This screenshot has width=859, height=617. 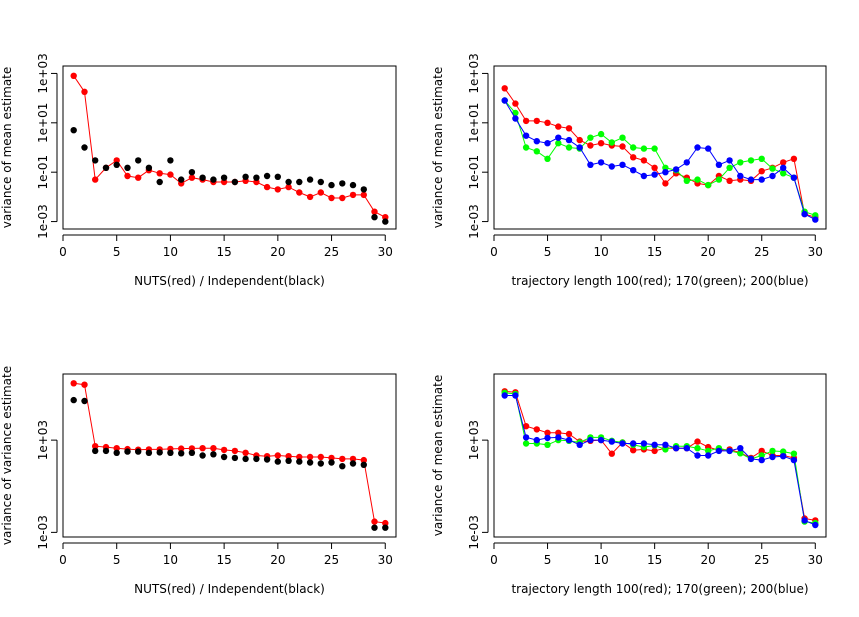 I want to click on series-line, so click(x=229, y=453).